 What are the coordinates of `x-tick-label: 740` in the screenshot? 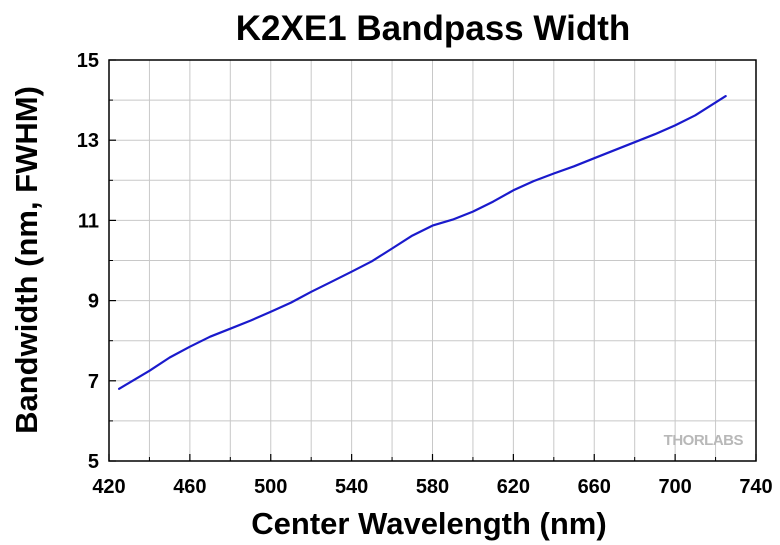 It's located at (755, 487).